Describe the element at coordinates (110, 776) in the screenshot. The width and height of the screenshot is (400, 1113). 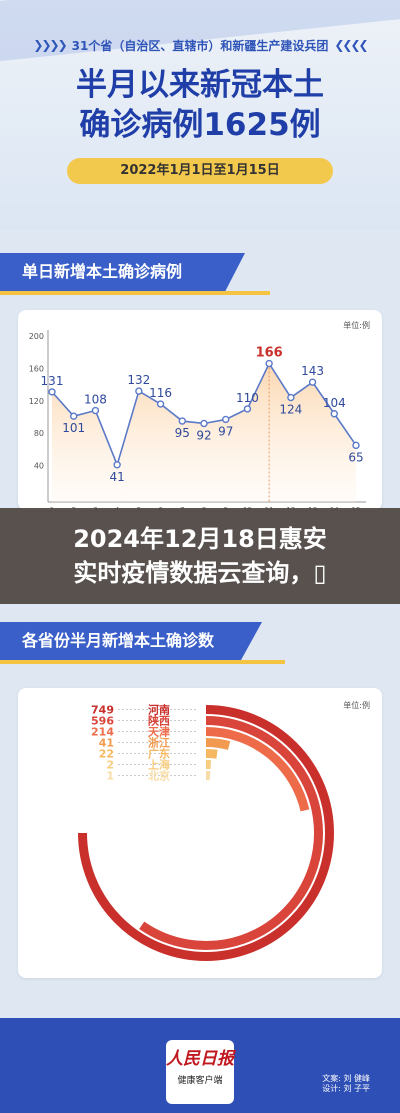
I see `radial-value-label: 1` at that location.